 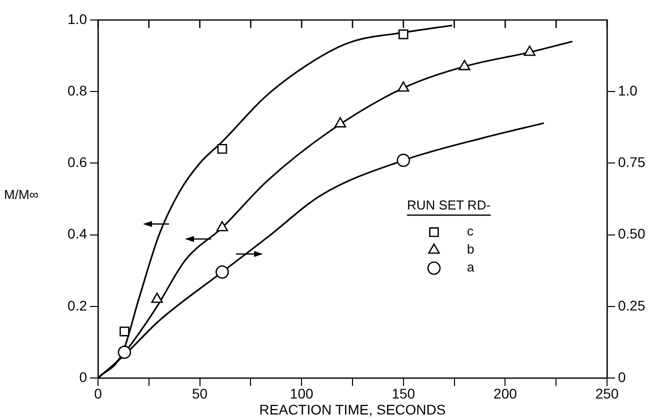 I want to click on y2-tick-label: 0, so click(x=622, y=376).